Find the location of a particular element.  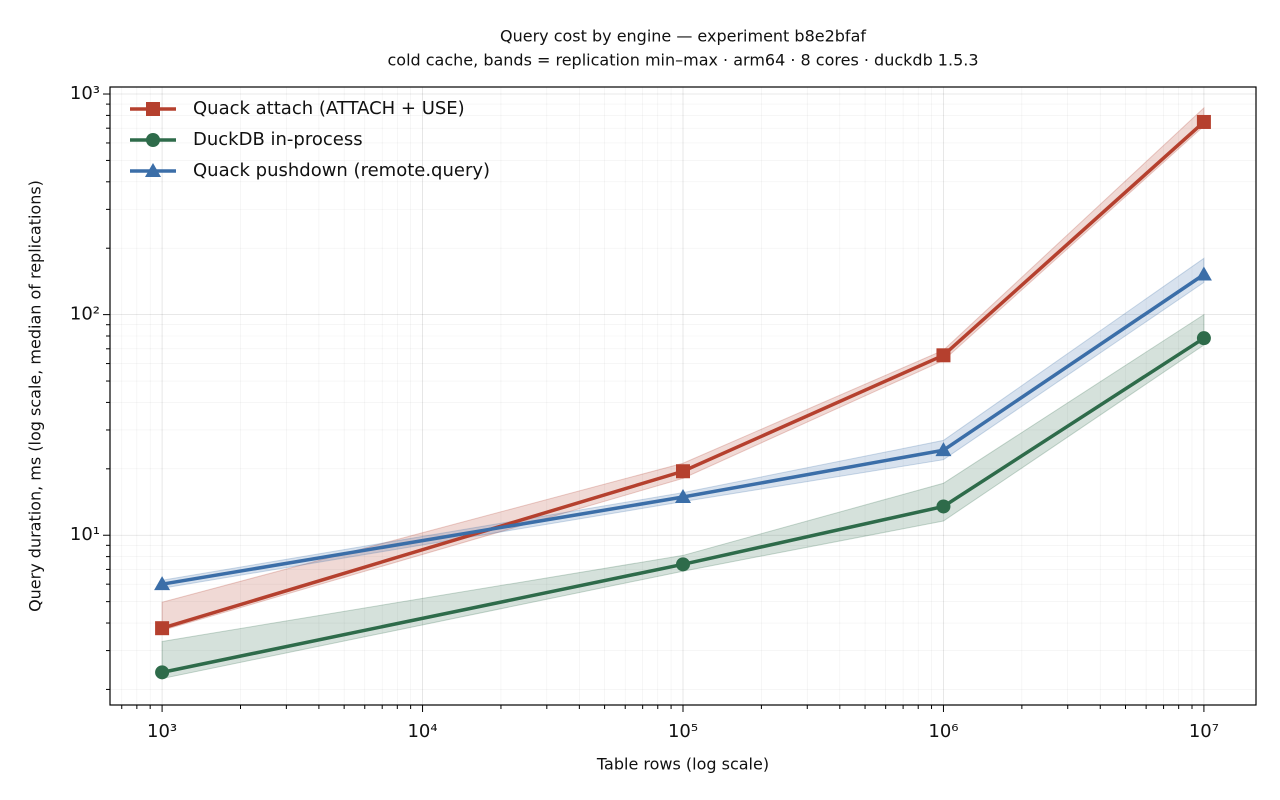

y-tick-label: 10¹ is located at coordinates (85, 534).